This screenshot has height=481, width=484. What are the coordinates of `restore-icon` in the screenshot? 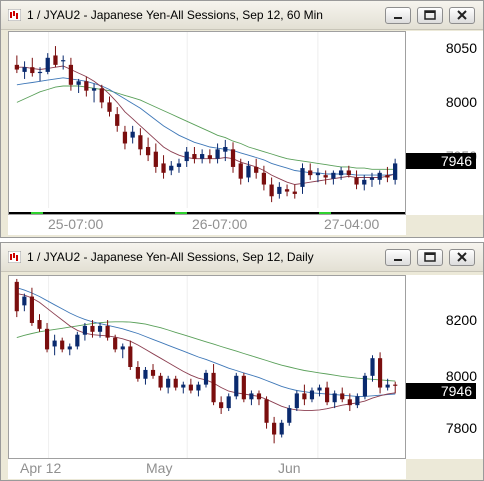 It's located at (430, 15).